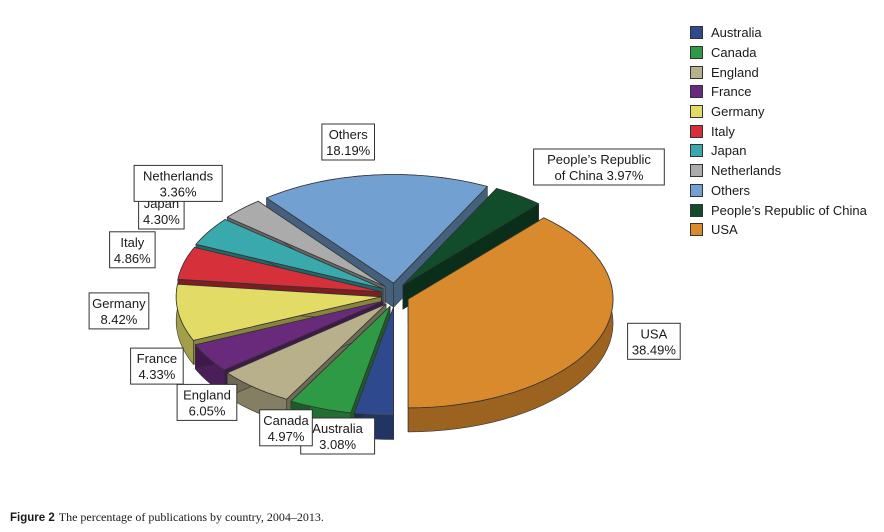 Image resolution: width=884 pixels, height=532 pixels. Describe the element at coordinates (348, 150) in the screenshot. I see `slice-value-label: 18.19%` at that location.